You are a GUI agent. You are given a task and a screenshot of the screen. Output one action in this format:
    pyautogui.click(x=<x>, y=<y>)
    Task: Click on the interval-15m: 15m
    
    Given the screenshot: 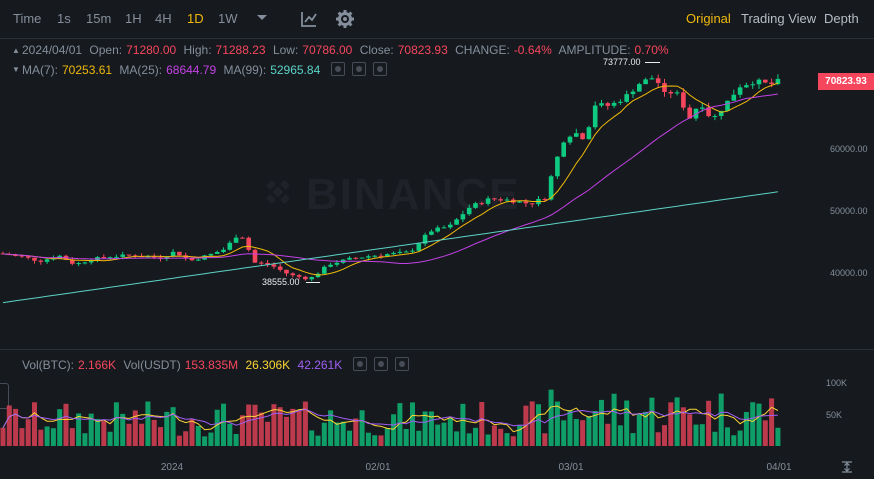 What is the action you would take?
    pyautogui.click(x=99, y=18)
    